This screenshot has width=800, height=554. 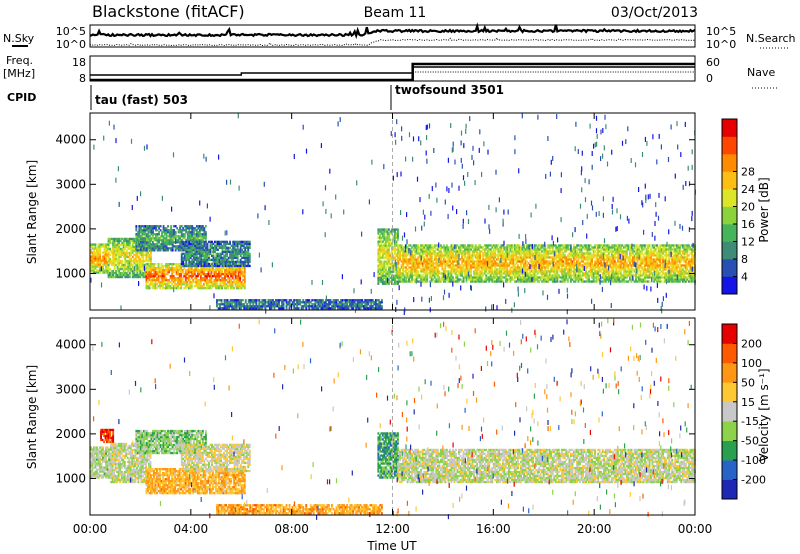 I want to click on station-title: Blackstone (fitACF), so click(x=168, y=11).